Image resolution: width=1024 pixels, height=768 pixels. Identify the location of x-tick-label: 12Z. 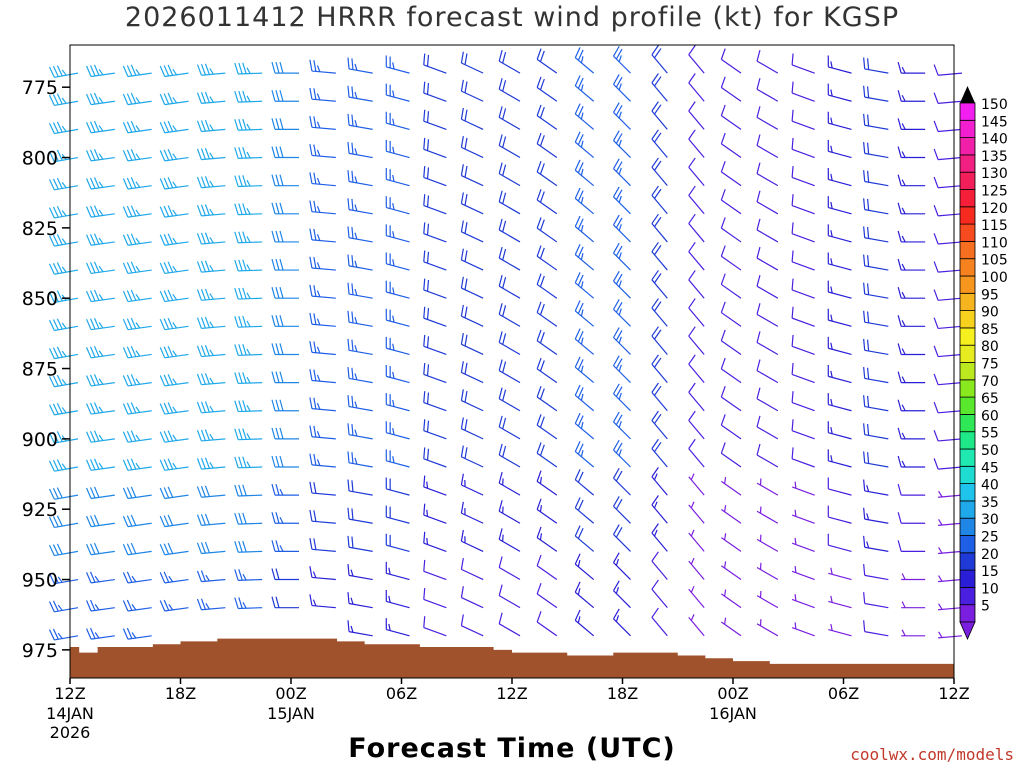
(953, 693).